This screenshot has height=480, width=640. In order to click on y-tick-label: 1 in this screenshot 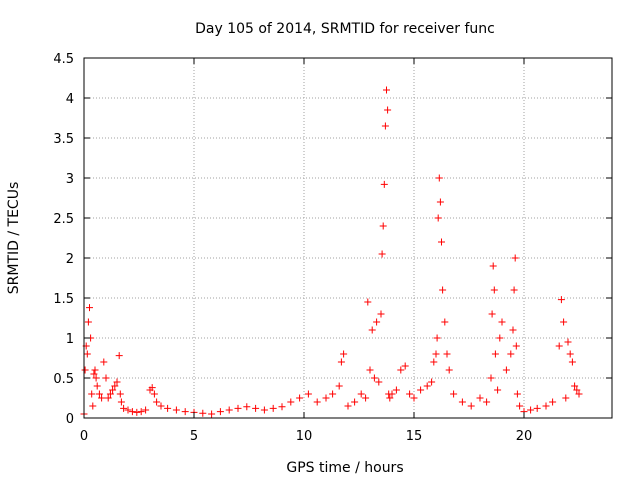, I will do `click(70, 339)`.